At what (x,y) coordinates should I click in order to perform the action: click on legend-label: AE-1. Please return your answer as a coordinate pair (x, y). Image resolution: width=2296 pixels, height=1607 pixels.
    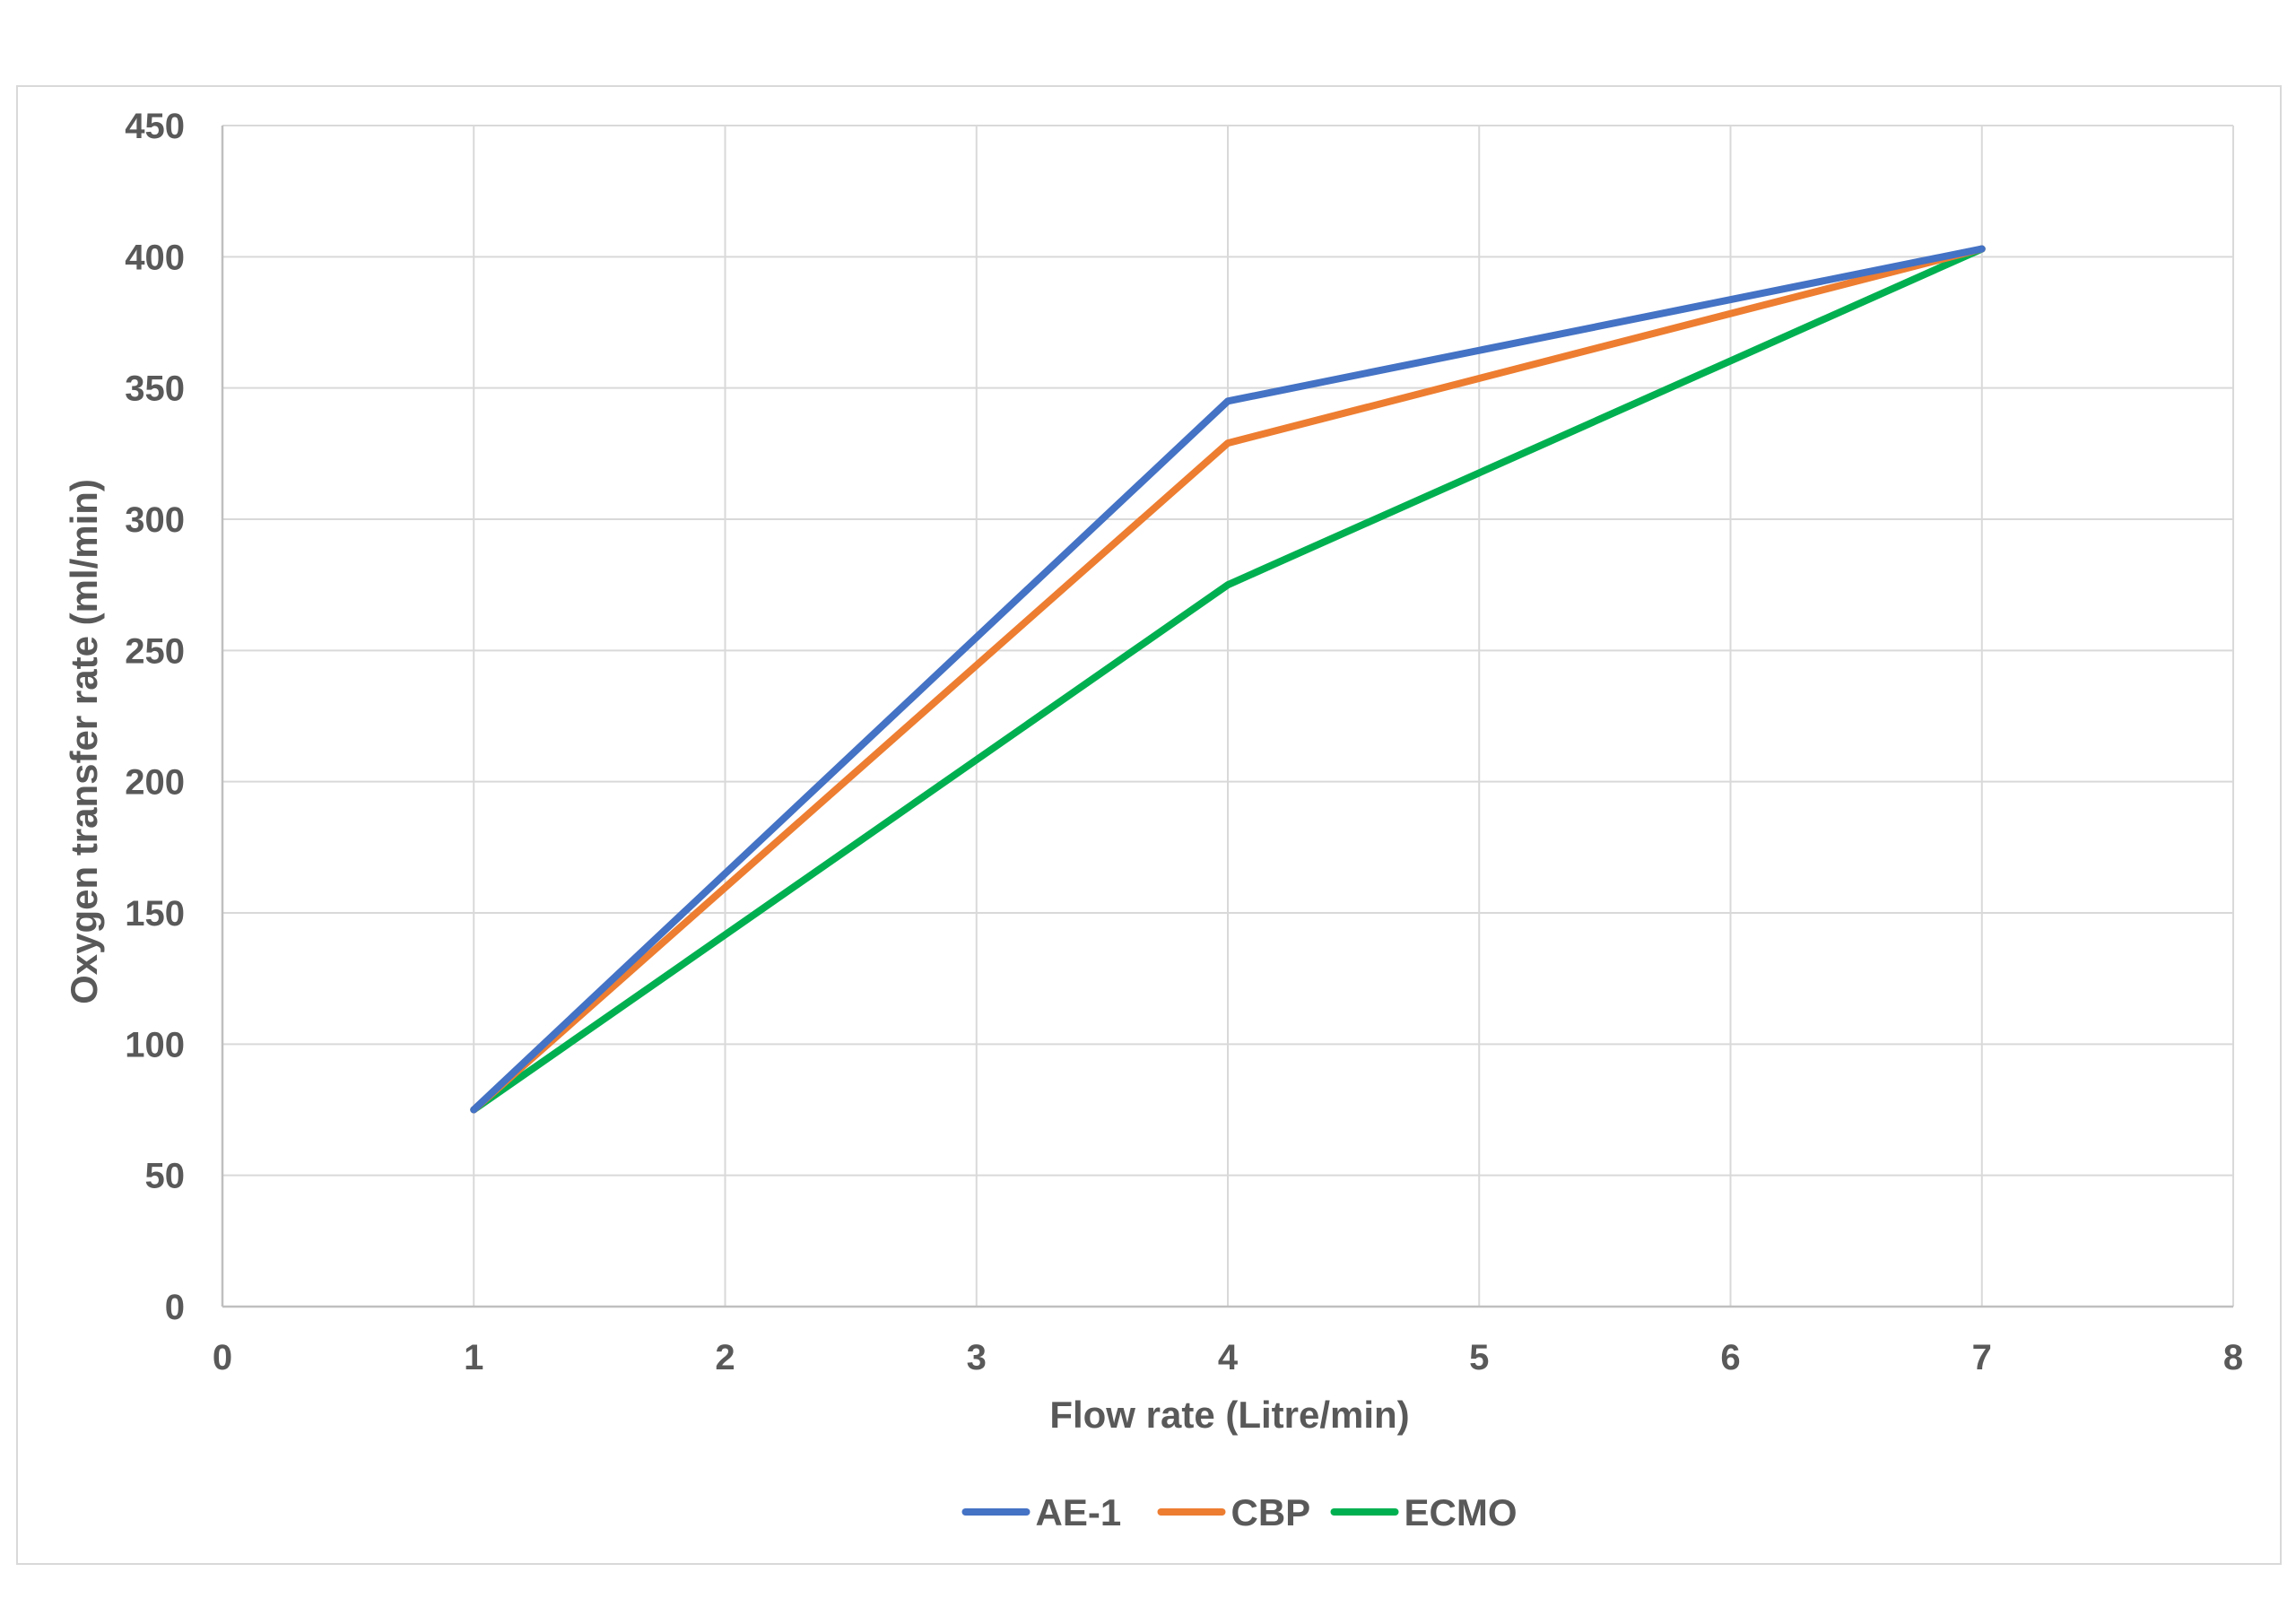
    Looking at the image, I should click on (1079, 1512).